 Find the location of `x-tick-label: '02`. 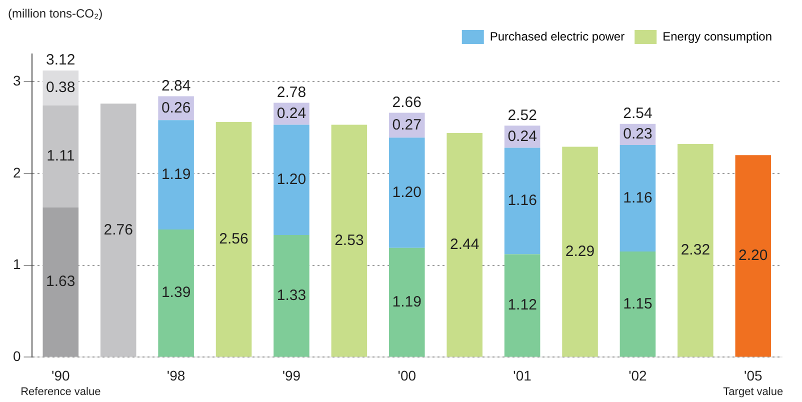

x-tick-label: '02 is located at coordinates (638, 375).